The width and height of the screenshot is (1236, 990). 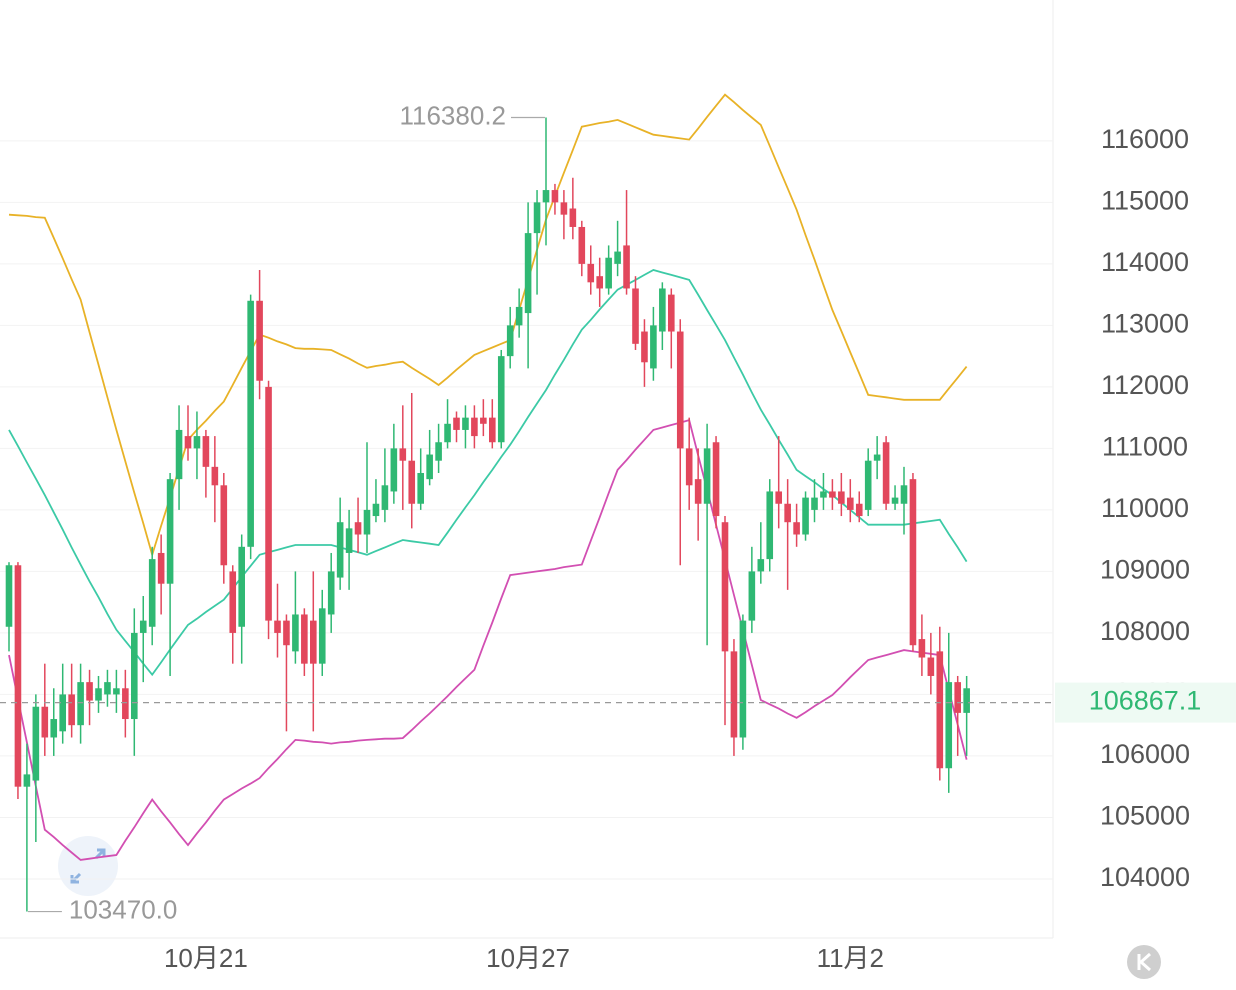 I want to click on min-label: 103470.0, so click(x=123, y=909).